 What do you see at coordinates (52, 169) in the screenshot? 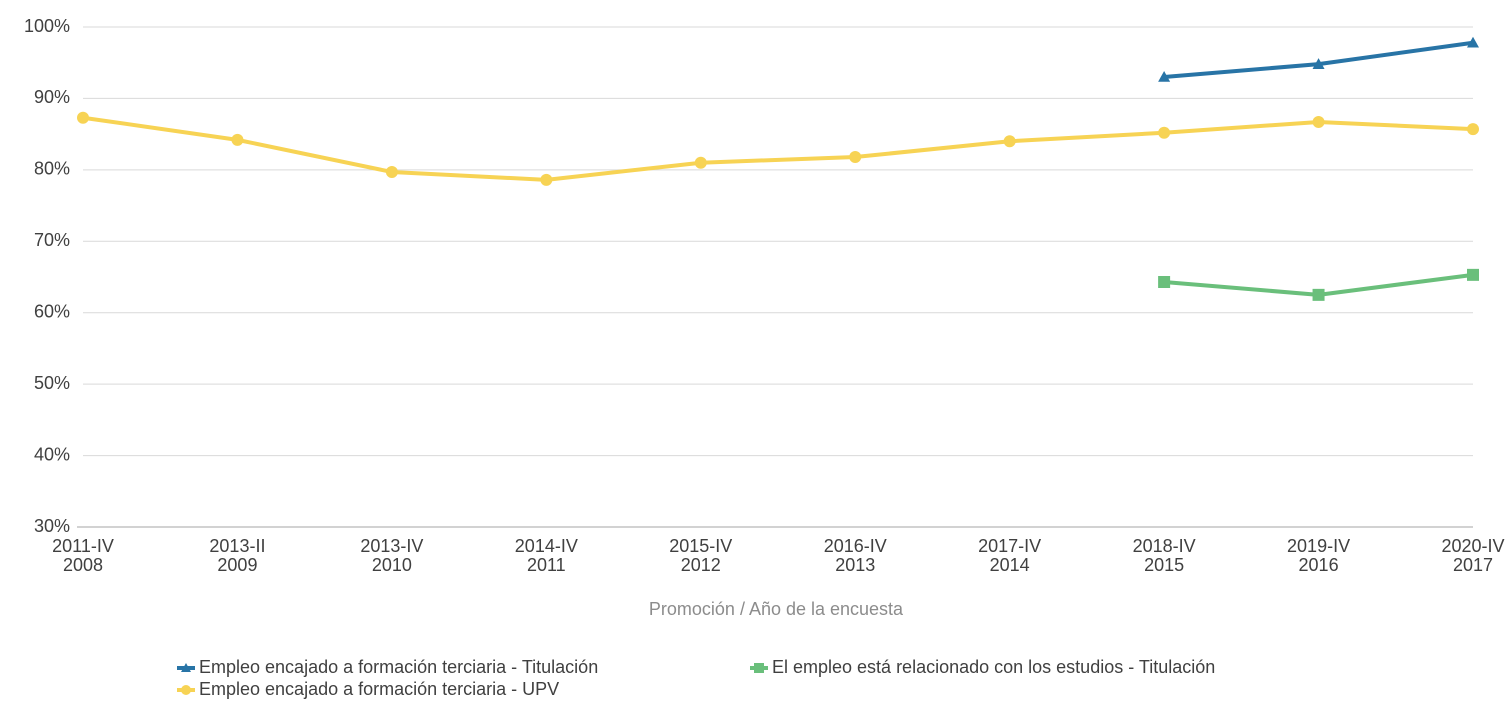
I see `y-tick-label: 80%` at bounding box center [52, 169].